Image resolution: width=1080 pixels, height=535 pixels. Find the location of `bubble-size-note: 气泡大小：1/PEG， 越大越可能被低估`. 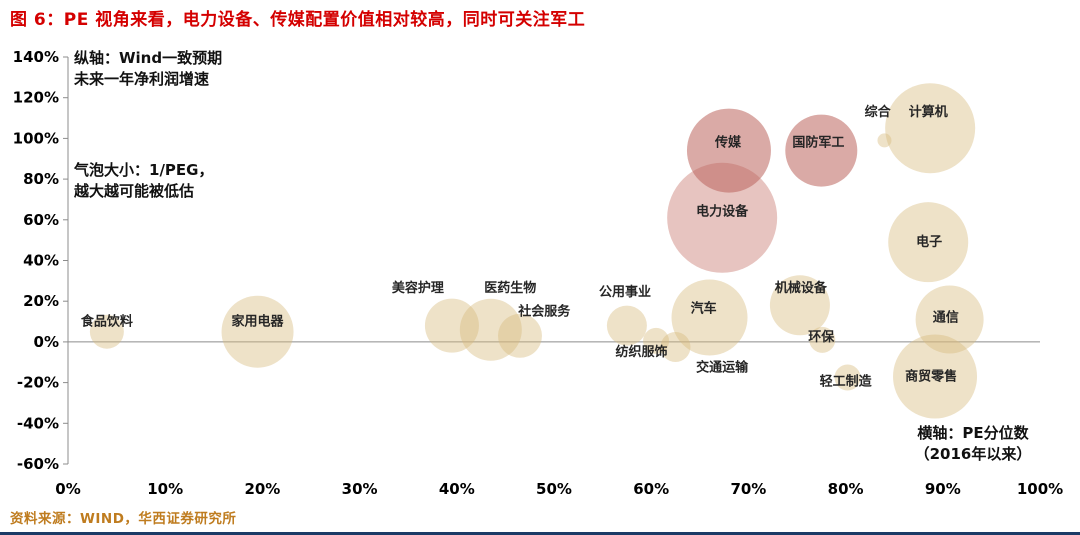

bubble-size-note: 气泡大小：1/PEG， 越大越可能被低估 is located at coordinates (143, 181).